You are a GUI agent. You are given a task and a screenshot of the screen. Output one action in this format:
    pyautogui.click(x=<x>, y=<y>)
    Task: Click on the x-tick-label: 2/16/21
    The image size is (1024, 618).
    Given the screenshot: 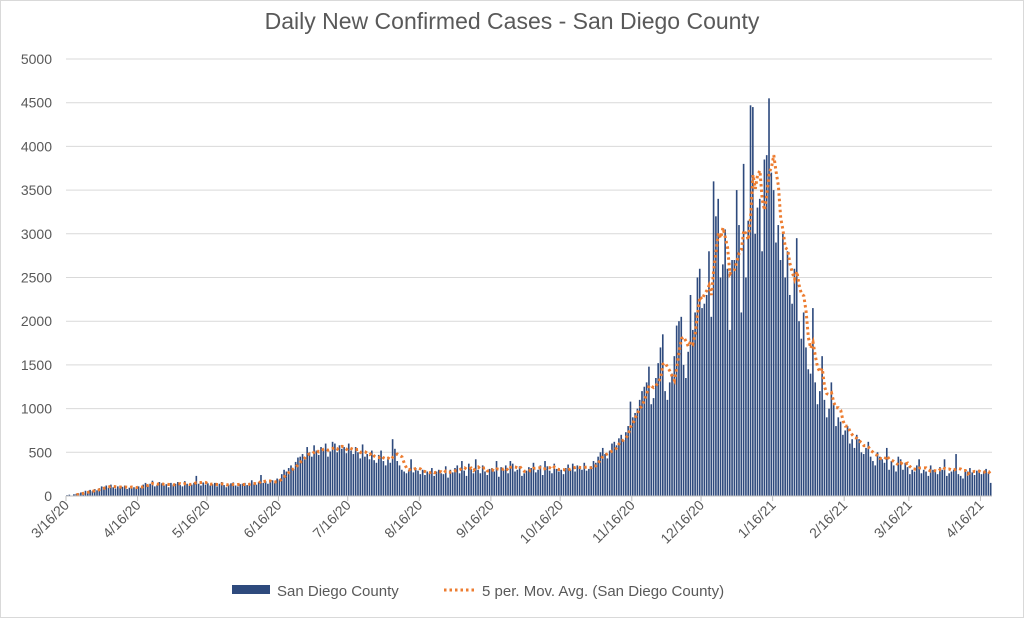 What is the action you would take?
    pyautogui.click(x=828, y=519)
    